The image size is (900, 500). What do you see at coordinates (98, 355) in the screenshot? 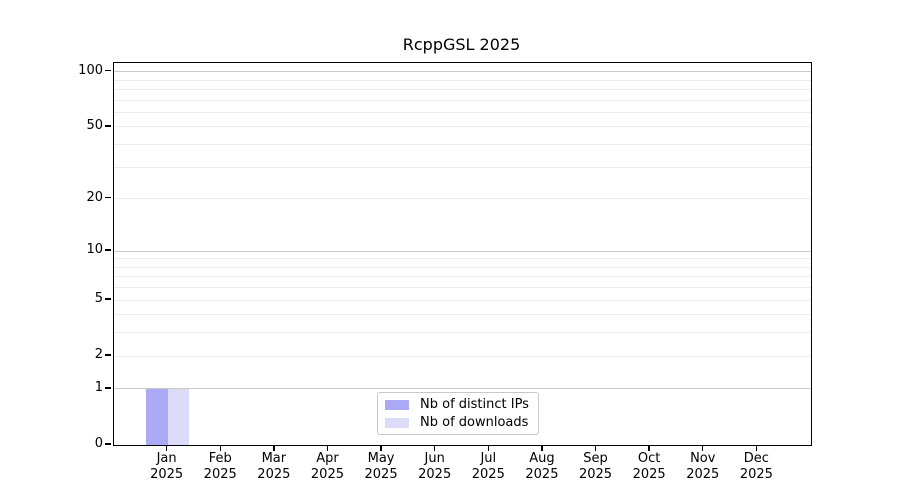
I see `y-tick-label: 2` at bounding box center [98, 355].